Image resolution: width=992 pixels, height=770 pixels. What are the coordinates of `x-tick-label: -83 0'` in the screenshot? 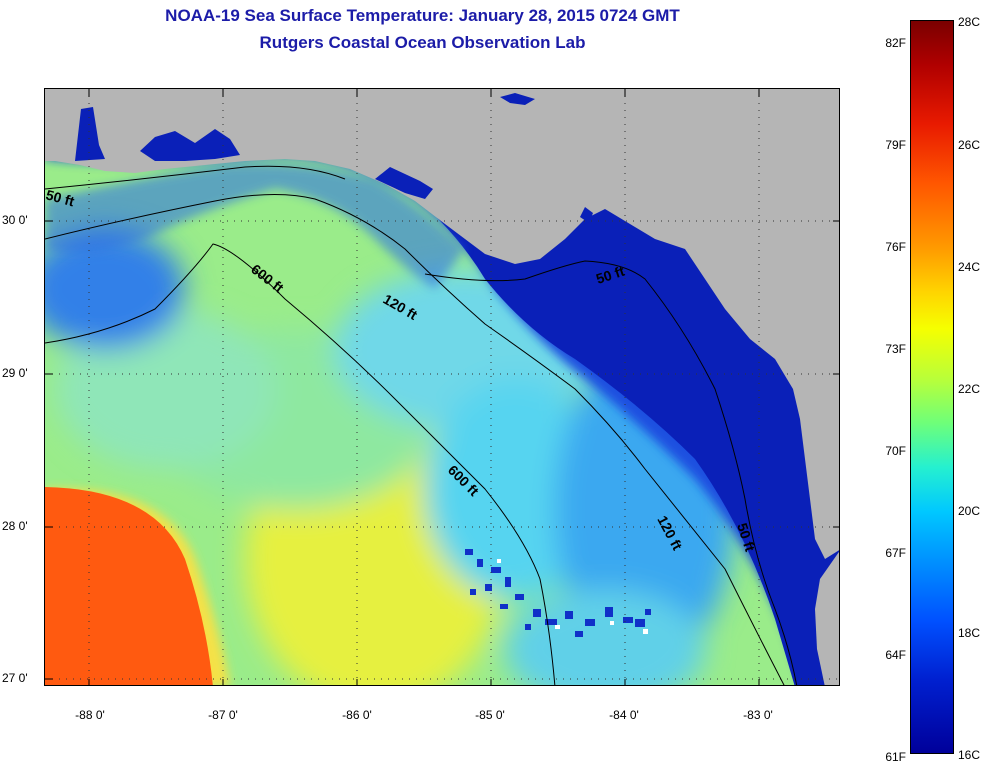 It's located at (758, 715).